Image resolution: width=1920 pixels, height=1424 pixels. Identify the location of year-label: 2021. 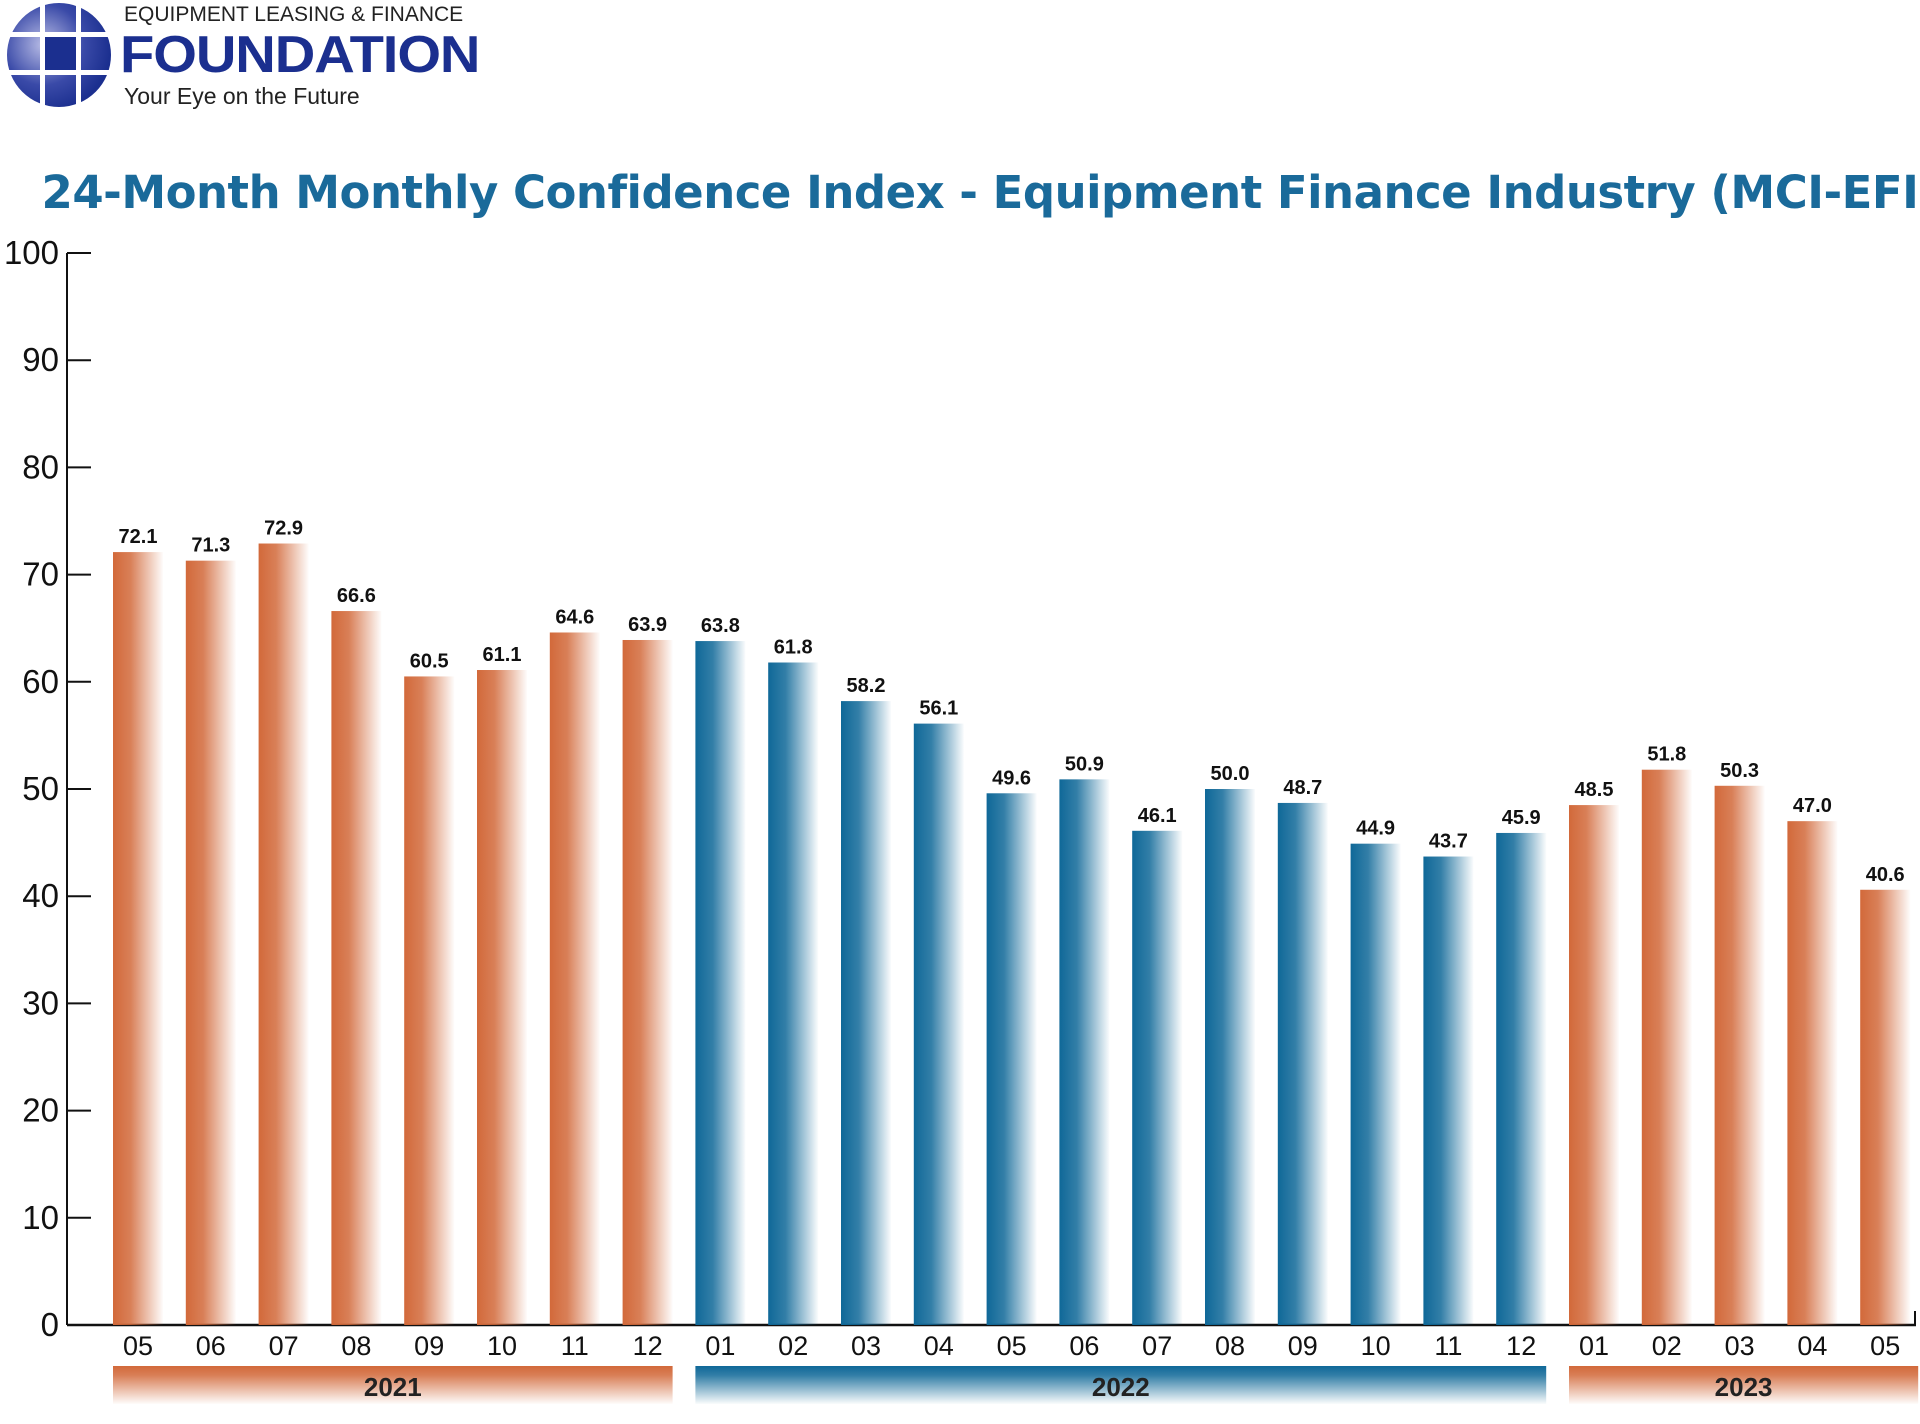
(393, 1387).